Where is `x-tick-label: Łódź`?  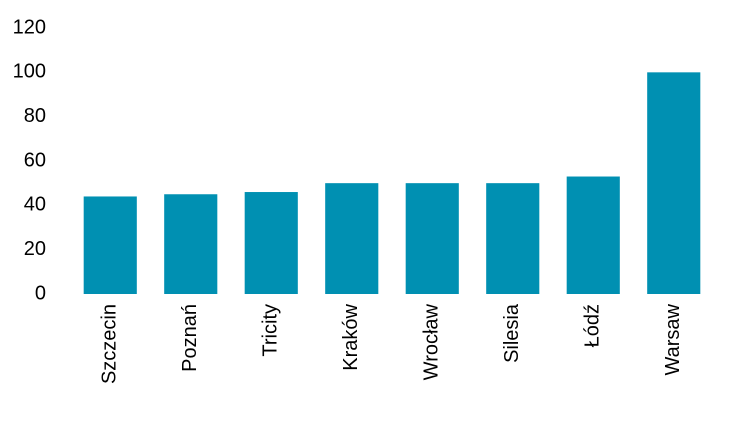 x-tick-label: Łódź is located at coordinates (593, 325).